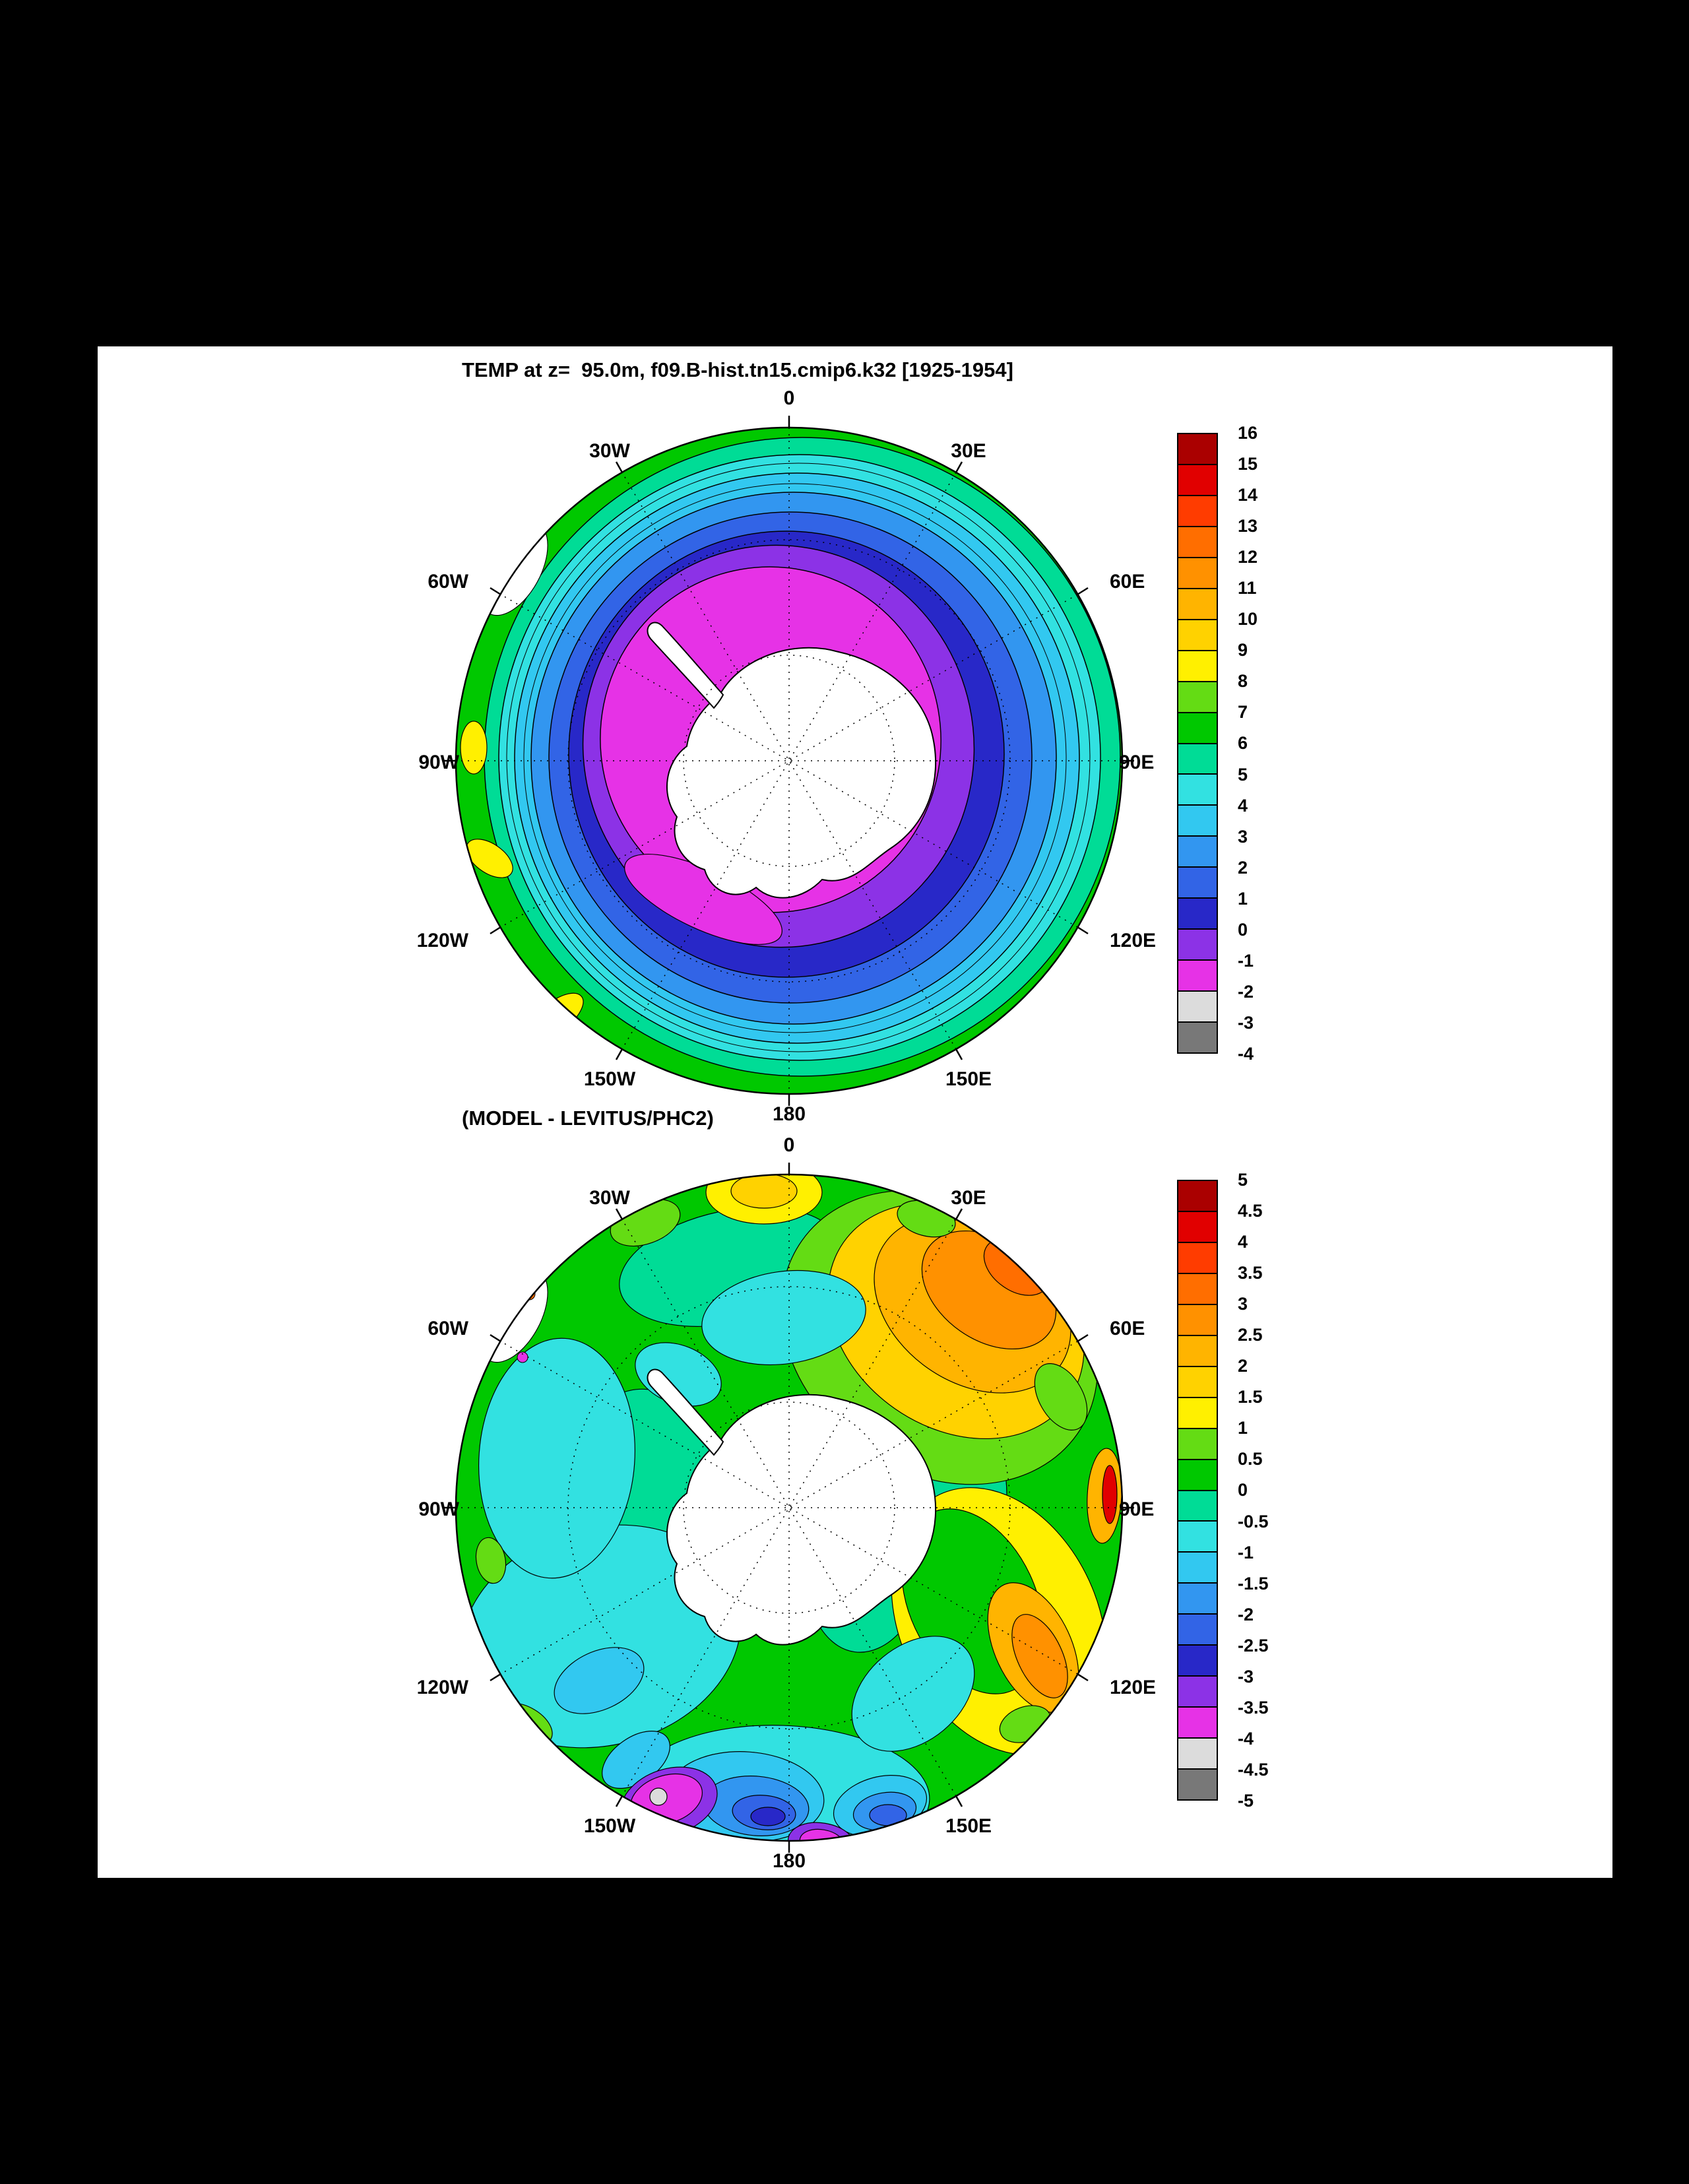 This screenshot has width=1689, height=2184. Describe the element at coordinates (1243, 650) in the screenshot. I see `colorbar-tick-label: 9` at that location.